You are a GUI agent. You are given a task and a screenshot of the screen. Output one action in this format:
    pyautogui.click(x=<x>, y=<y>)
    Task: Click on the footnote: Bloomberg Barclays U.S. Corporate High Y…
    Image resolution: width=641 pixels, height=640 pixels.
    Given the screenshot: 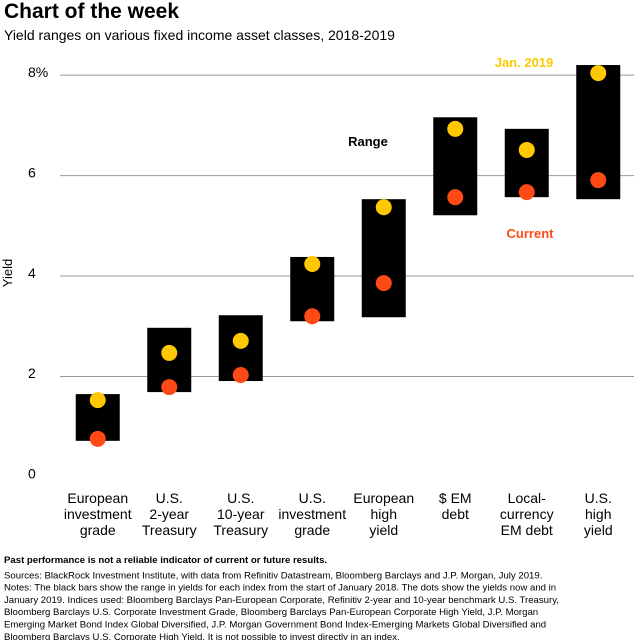 What is the action you would take?
    pyautogui.click(x=202, y=636)
    